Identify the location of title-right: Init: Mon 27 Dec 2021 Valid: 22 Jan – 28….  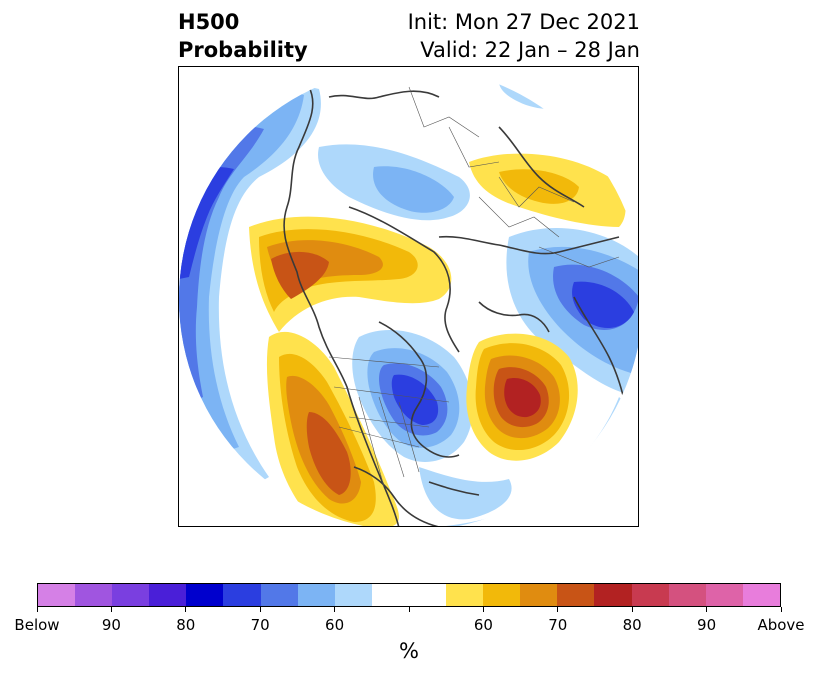
(524, 36).